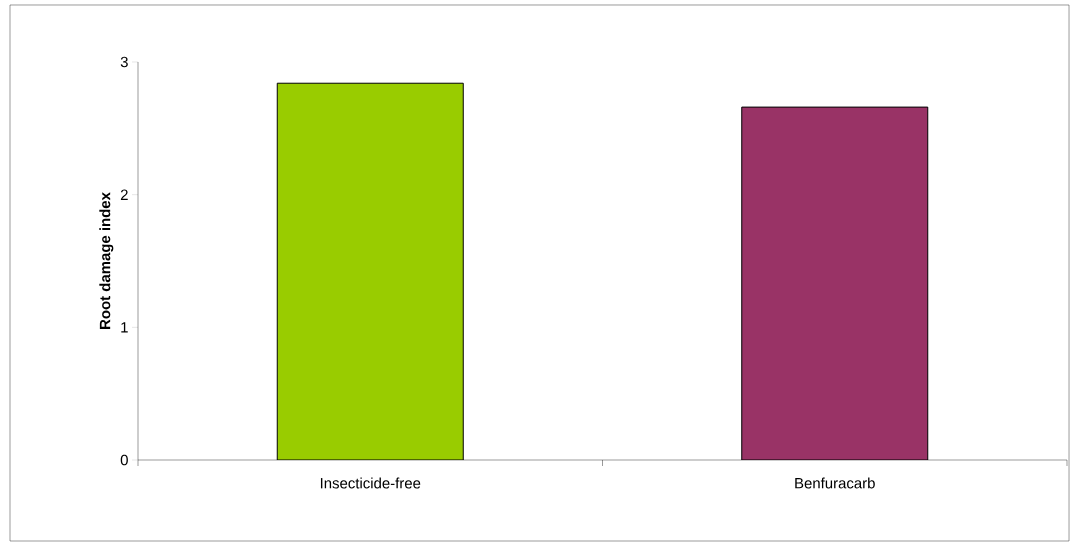 The height and width of the screenshot is (542, 1070). Describe the element at coordinates (124, 327) in the screenshot. I see `y-tick-label: 1` at that location.